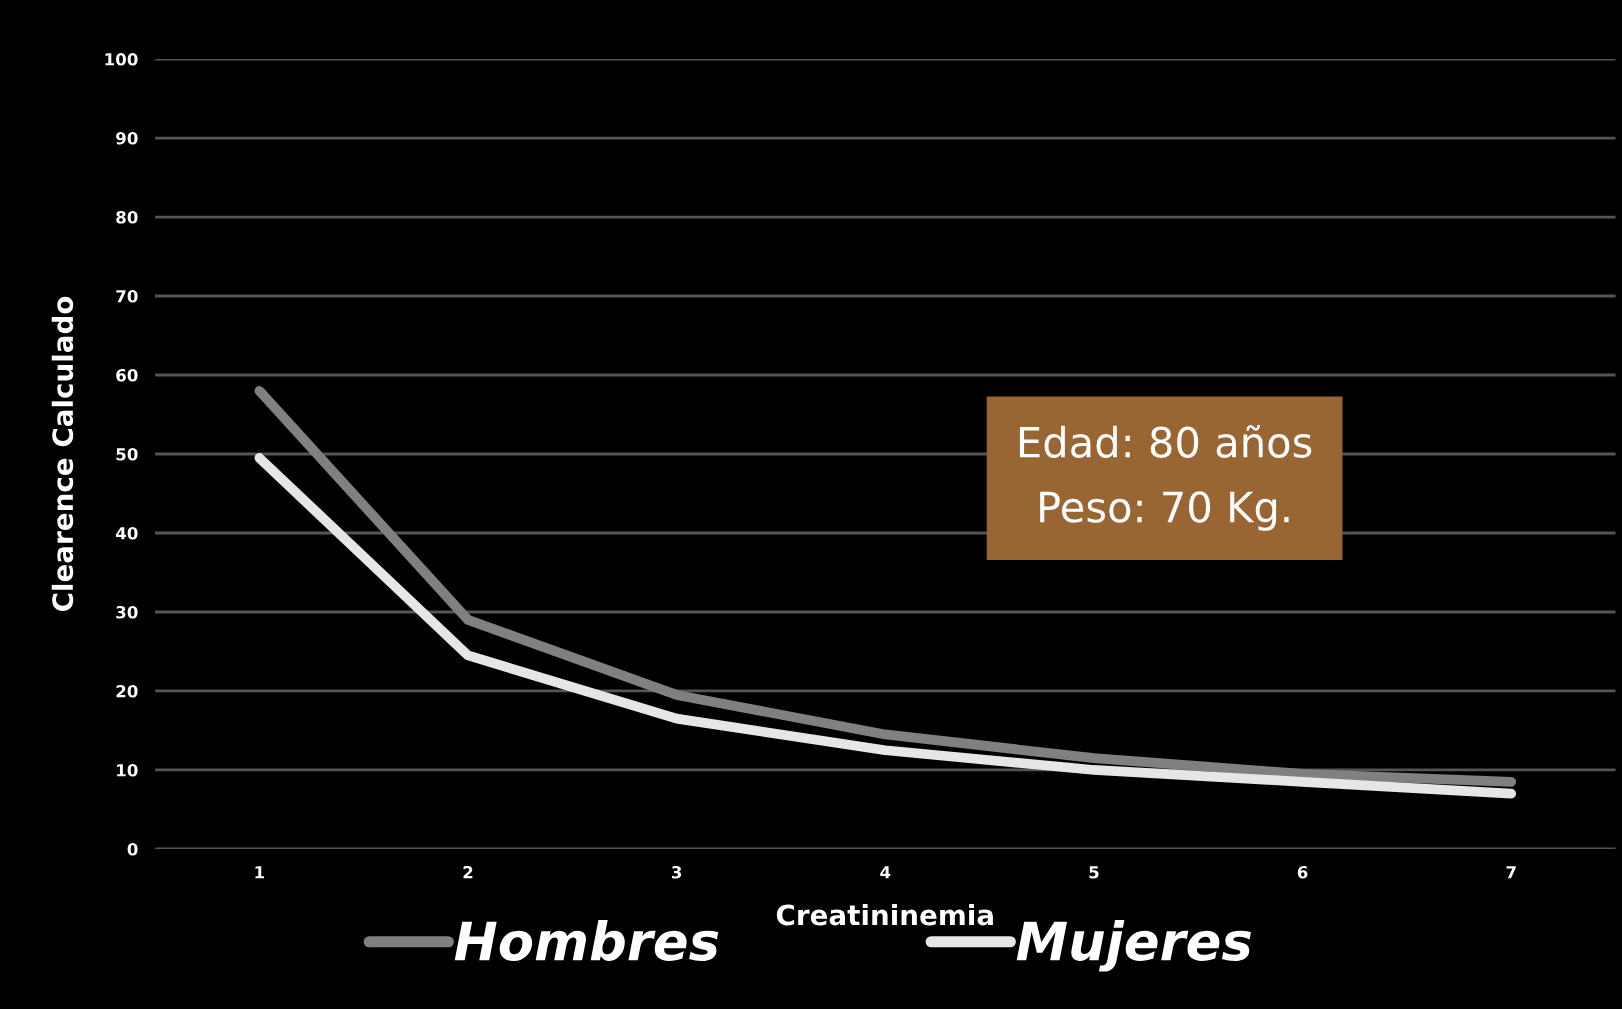 This screenshot has width=1622, height=1009. I want to click on y-tick-label: 80, so click(127, 217).